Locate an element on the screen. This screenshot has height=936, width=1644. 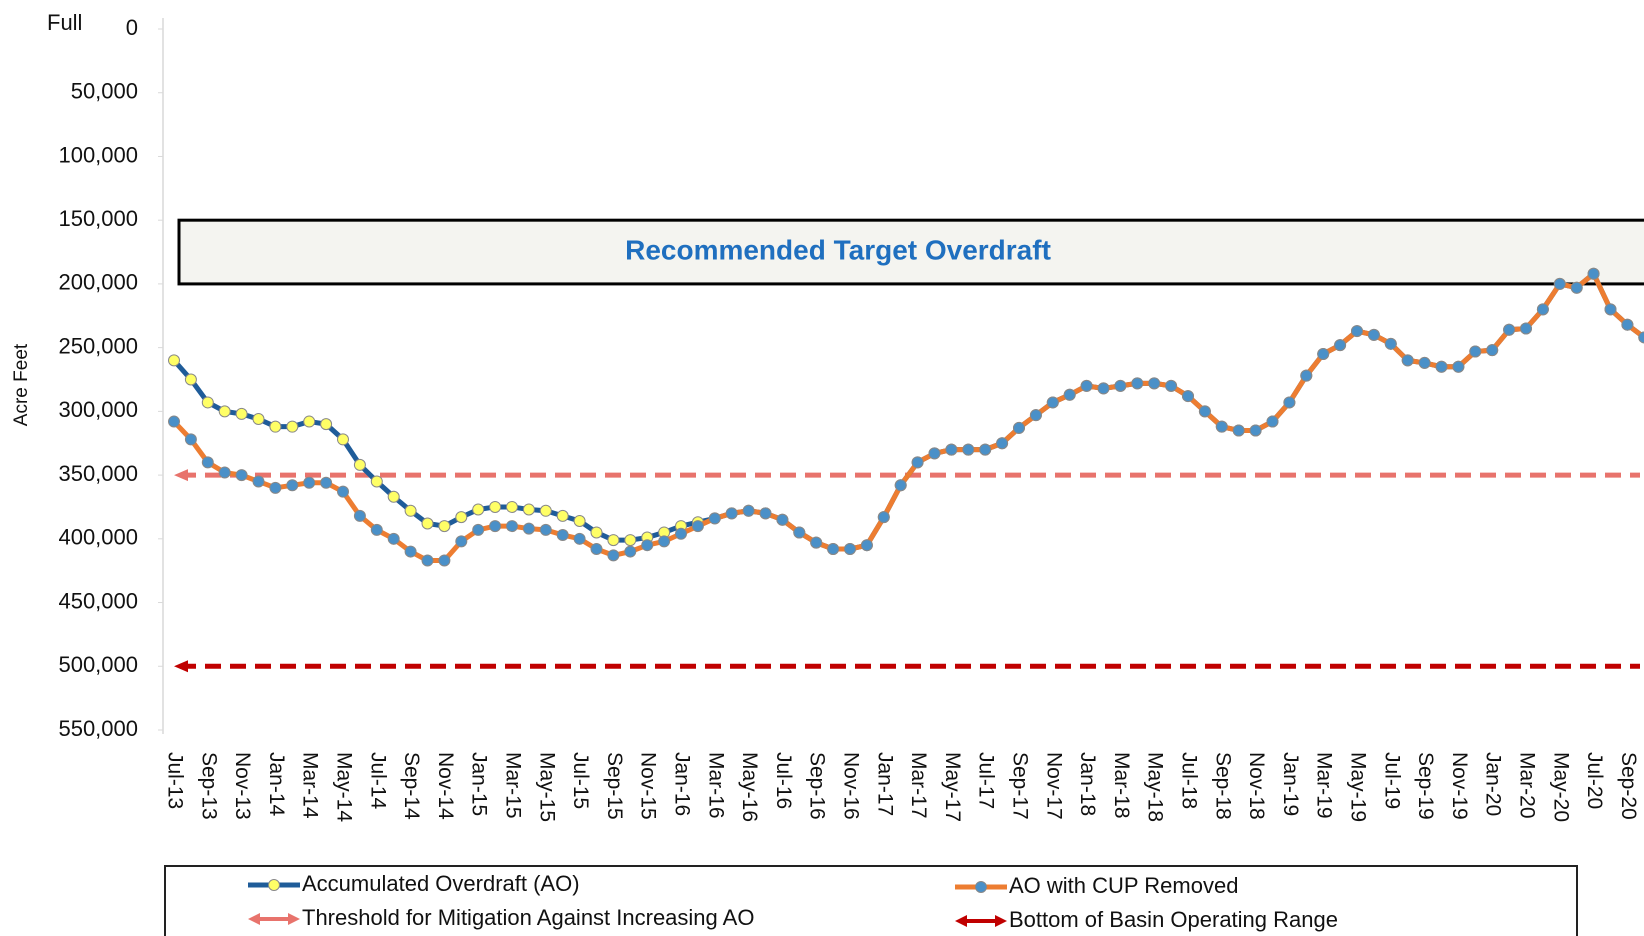
x-tick-label: Jan-19 is located at coordinates (1290, 784).